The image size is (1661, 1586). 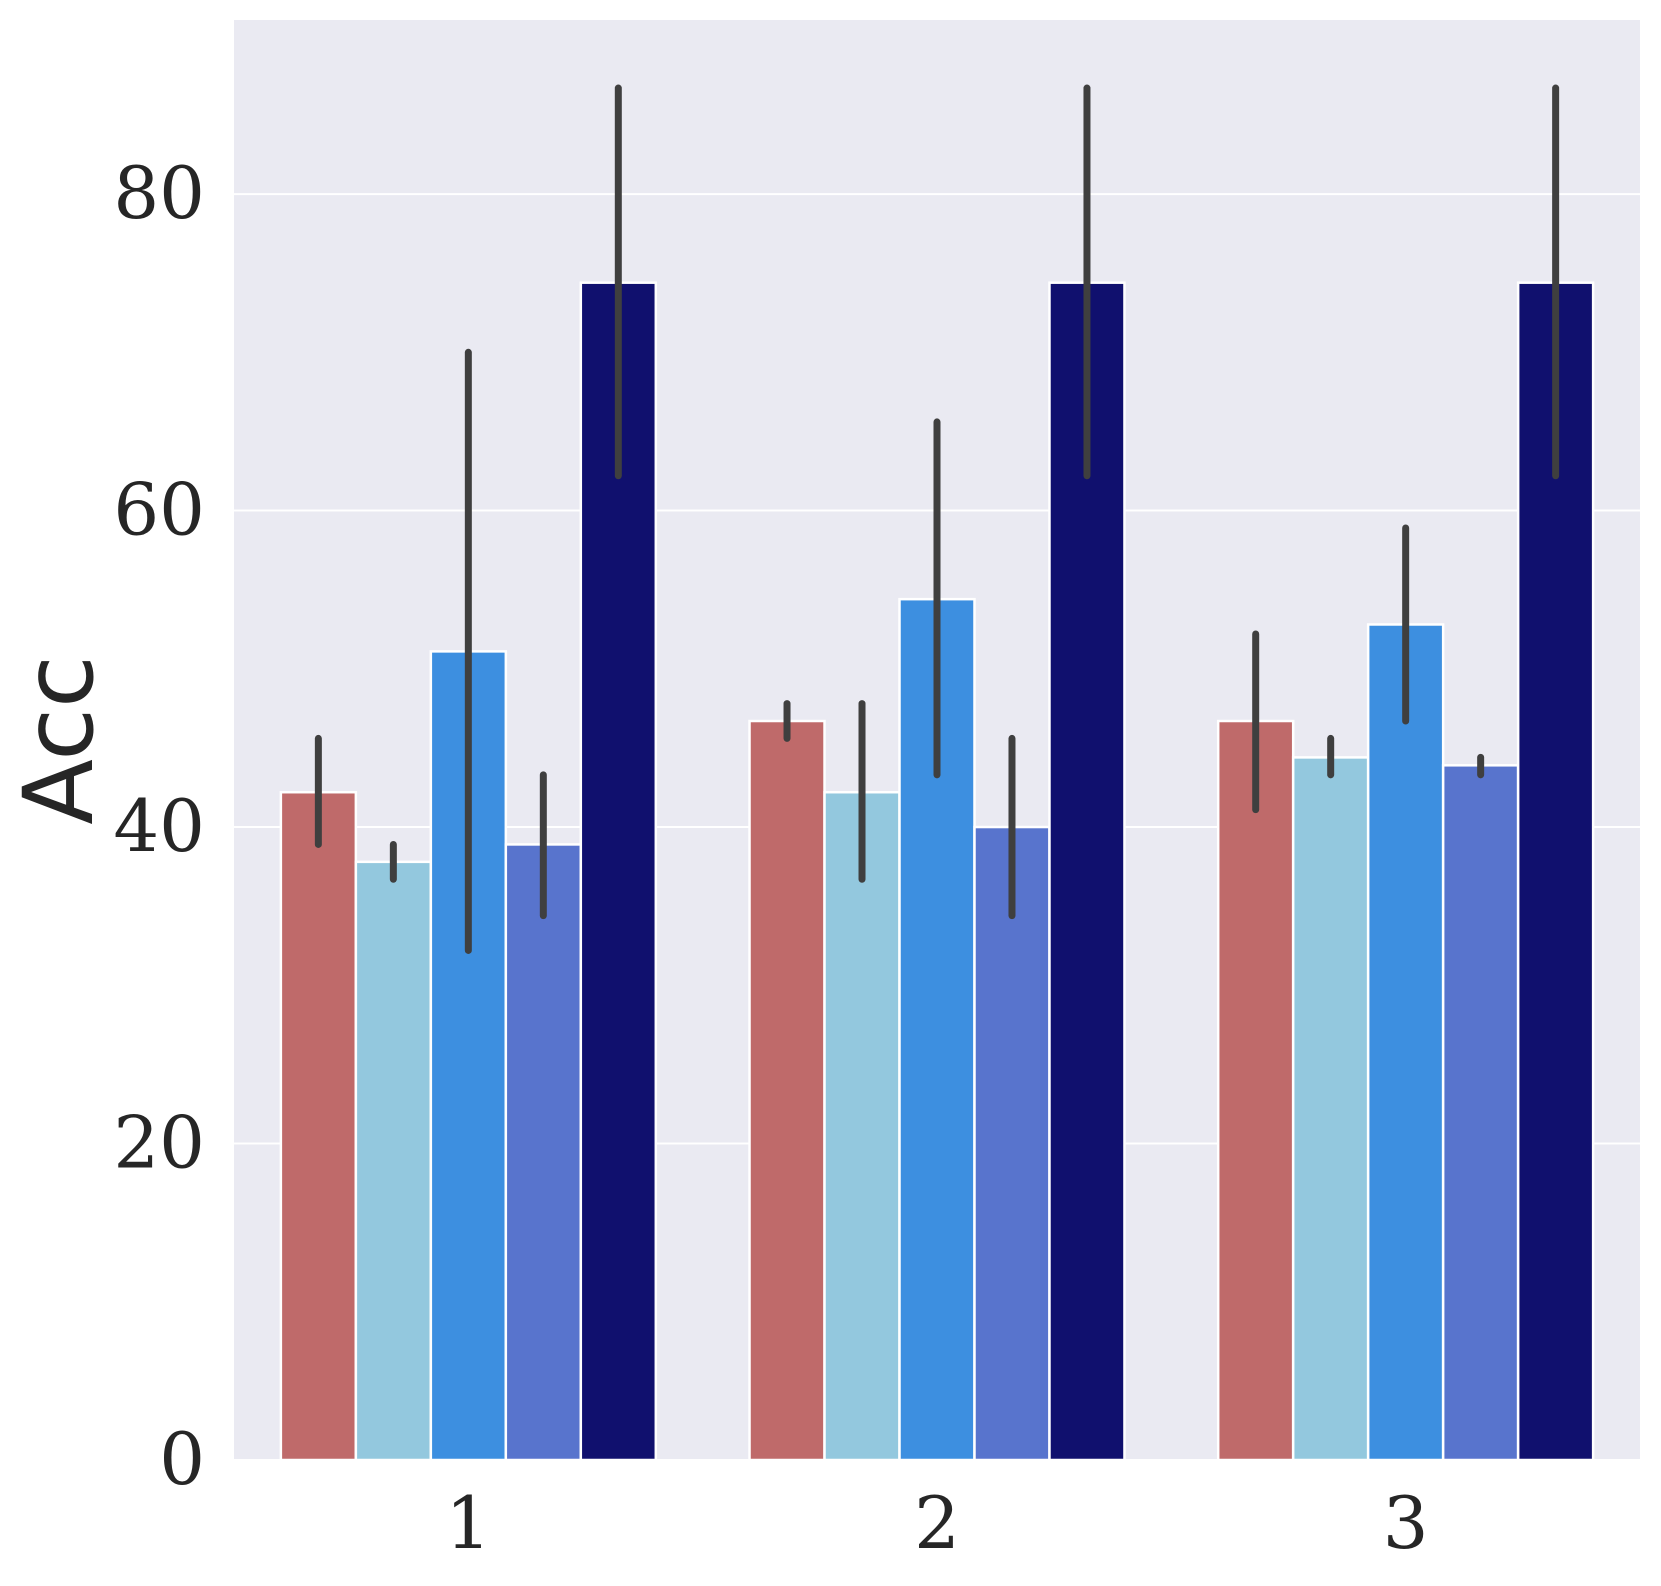 What do you see at coordinates (159, 510) in the screenshot?
I see `y-tick-label: 60` at bounding box center [159, 510].